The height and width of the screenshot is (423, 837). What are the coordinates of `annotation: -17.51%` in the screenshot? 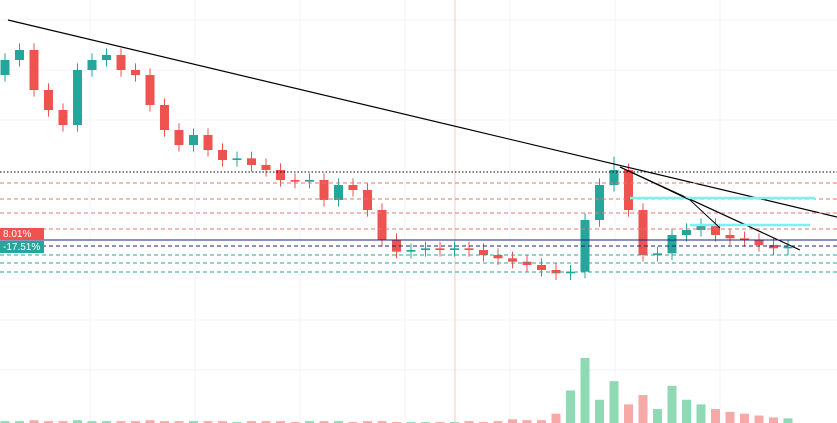 It's located at (21, 247).